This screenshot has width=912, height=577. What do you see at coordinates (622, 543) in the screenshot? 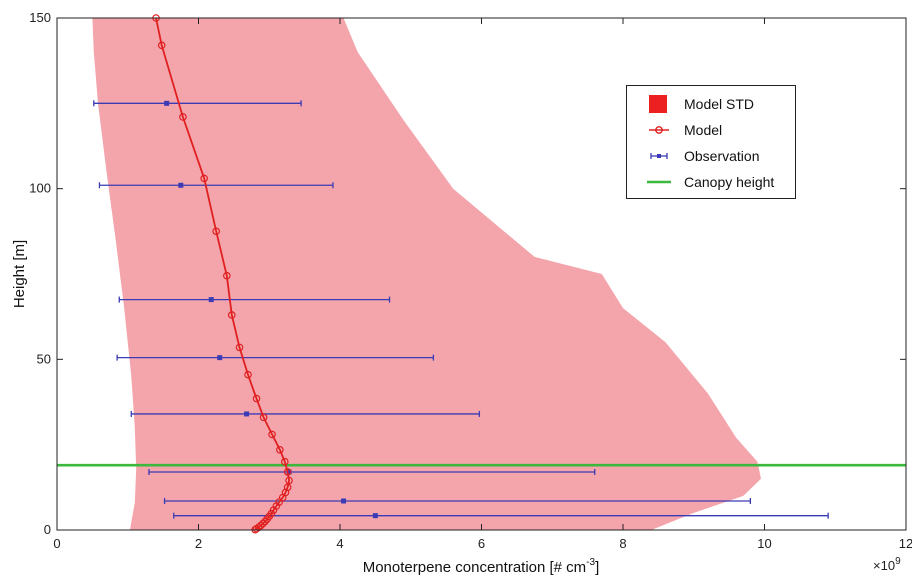
I see `x-tick-label: 8` at bounding box center [622, 543].